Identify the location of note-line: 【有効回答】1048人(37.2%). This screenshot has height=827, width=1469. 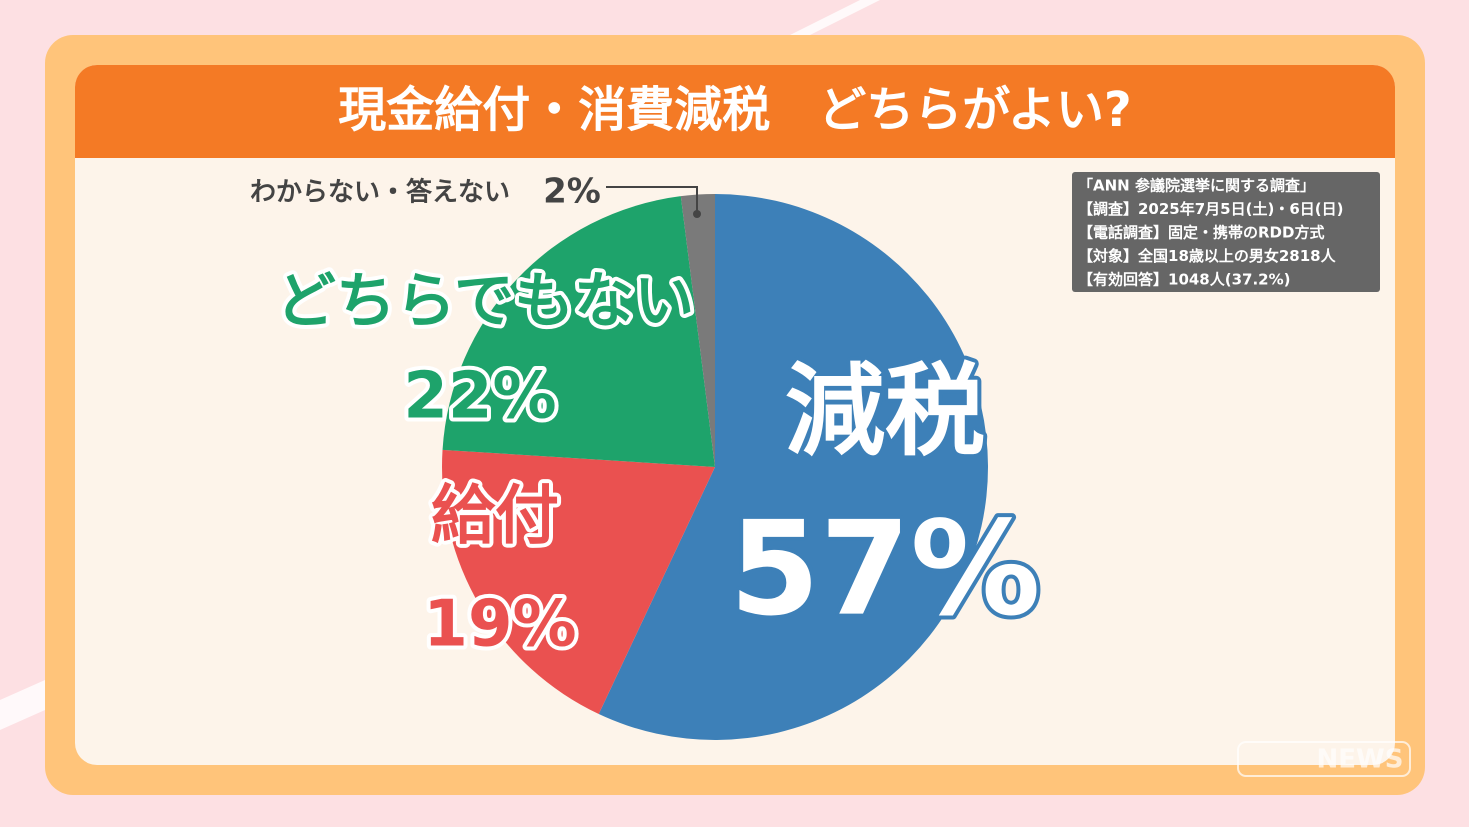
(1184, 280).